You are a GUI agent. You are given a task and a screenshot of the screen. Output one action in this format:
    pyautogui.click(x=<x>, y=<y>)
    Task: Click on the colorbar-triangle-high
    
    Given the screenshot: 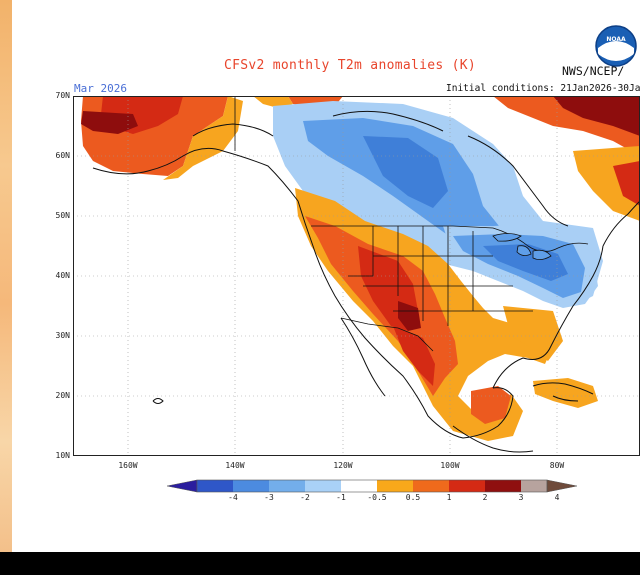 What is the action you would take?
    pyautogui.click(x=561, y=486)
    